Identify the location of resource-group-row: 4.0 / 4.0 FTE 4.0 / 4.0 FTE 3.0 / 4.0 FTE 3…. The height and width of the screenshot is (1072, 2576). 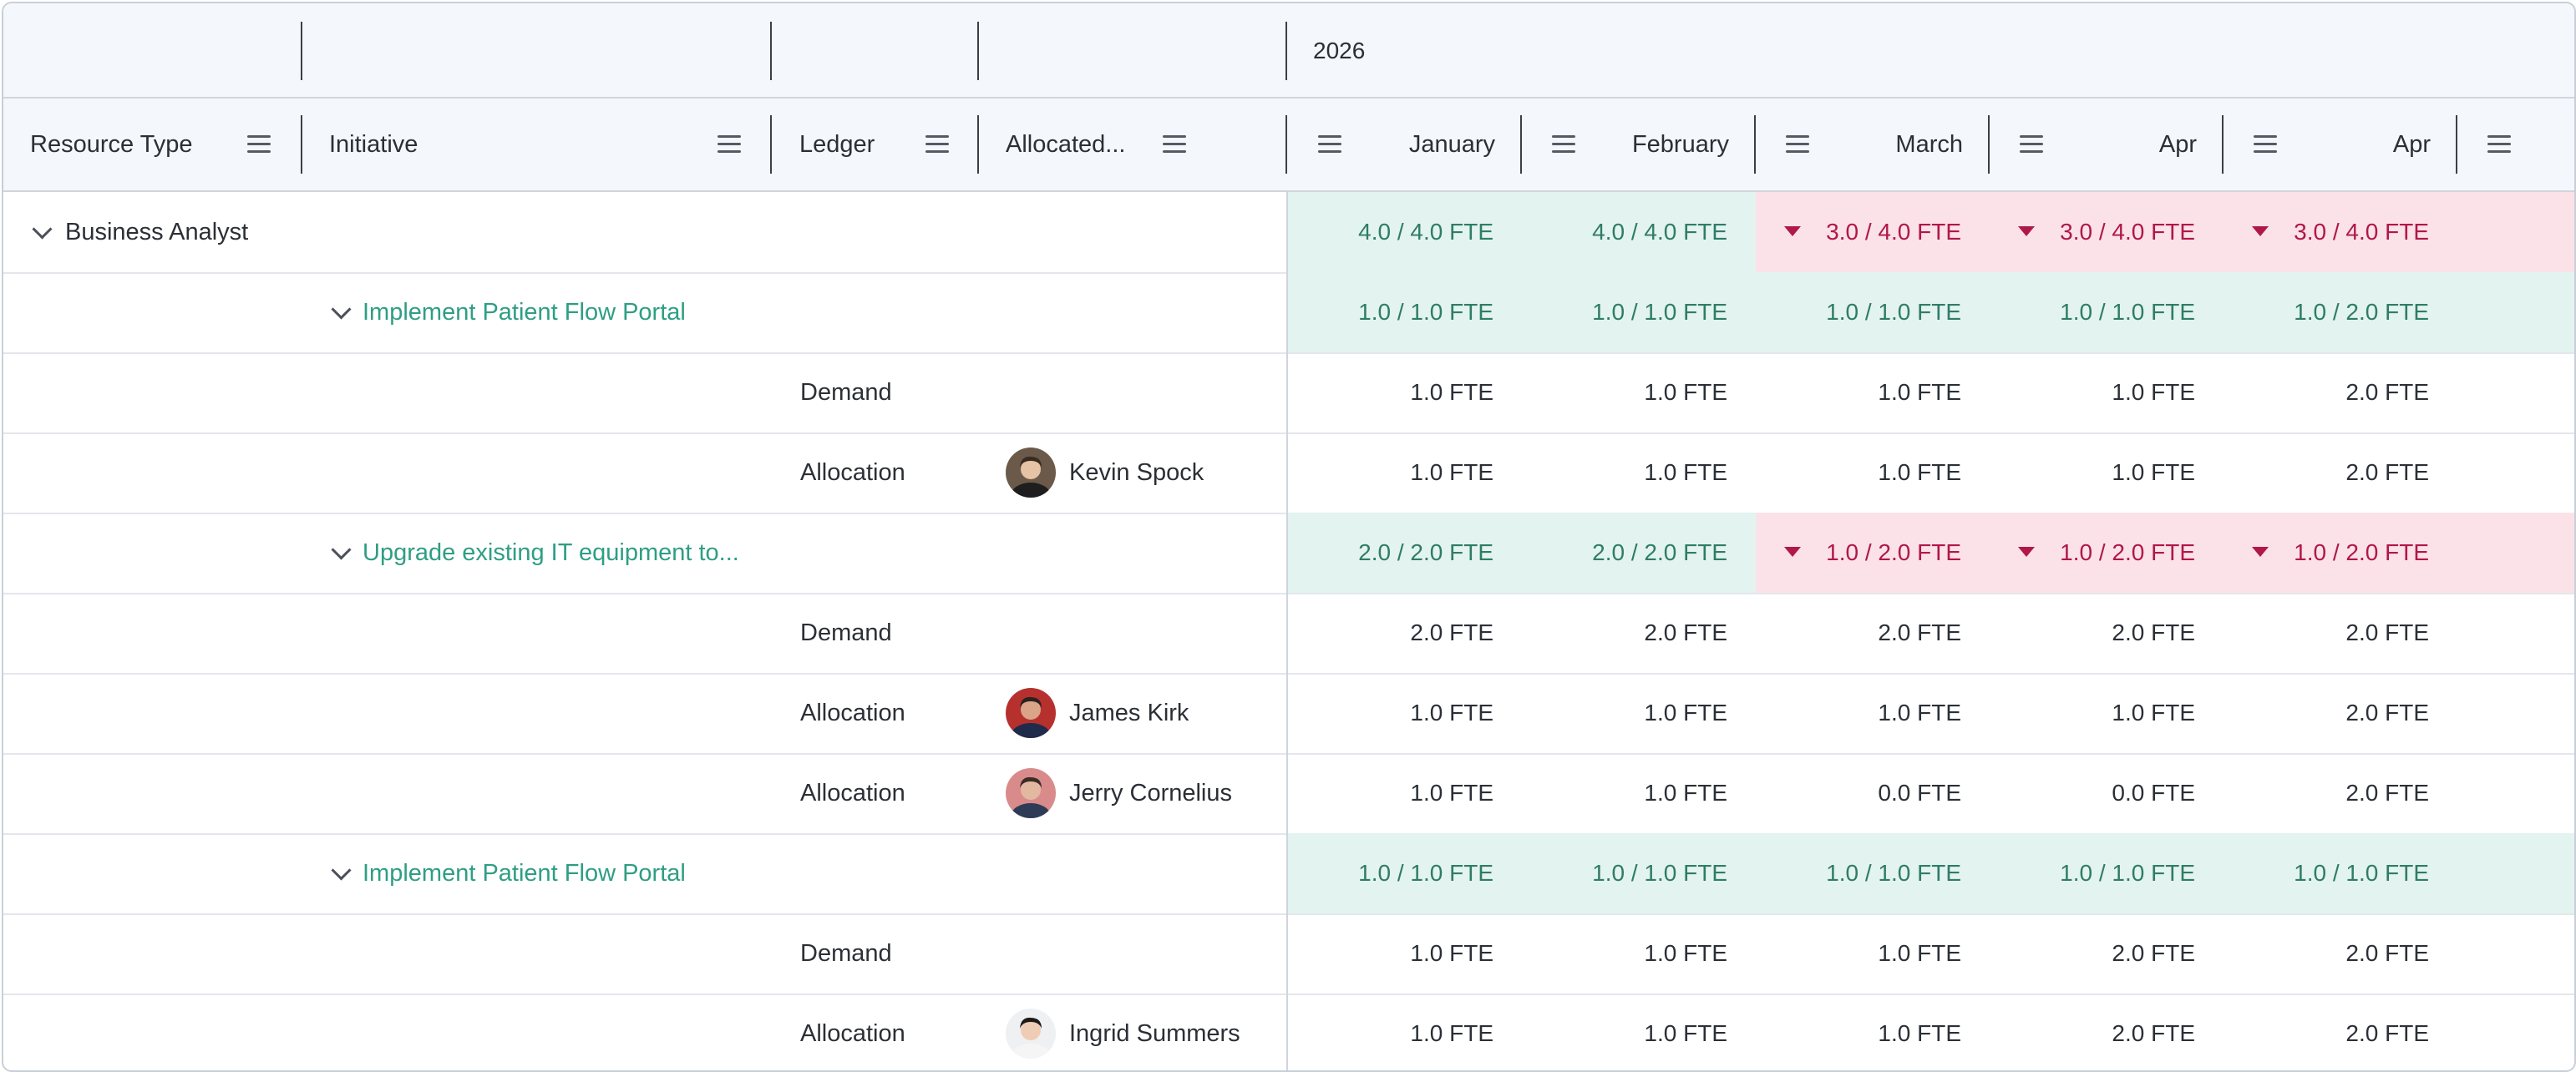
(1288, 233).